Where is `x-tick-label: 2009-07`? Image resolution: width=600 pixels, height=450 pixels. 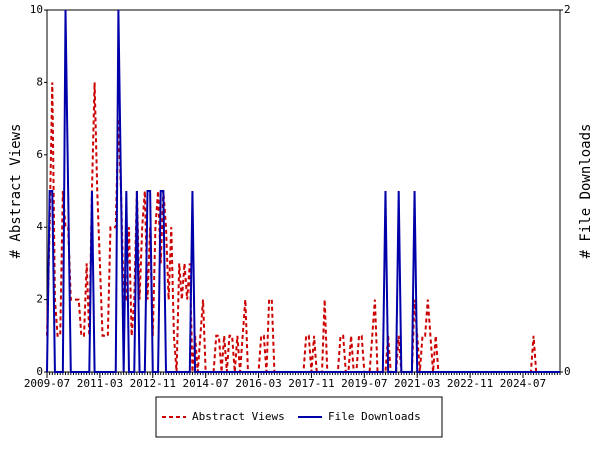
x-tick-label: 2009-07 is located at coordinates (47, 383).